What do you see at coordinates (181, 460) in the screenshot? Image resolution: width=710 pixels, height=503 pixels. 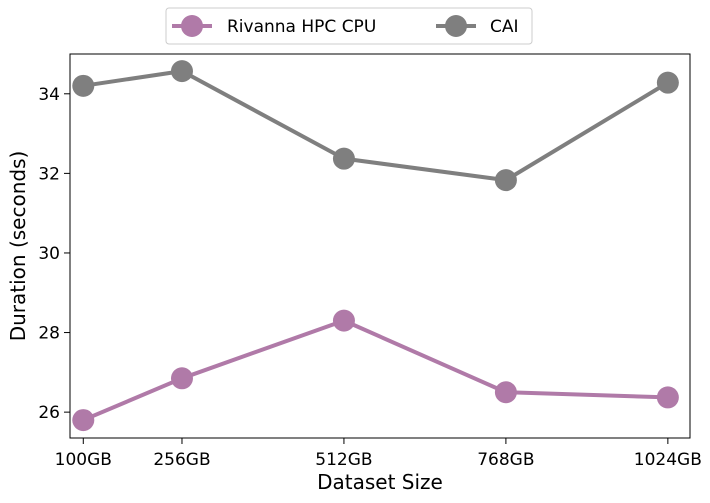 I see `x-tick-label-1: 256GB` at bounding box center [181, 460].